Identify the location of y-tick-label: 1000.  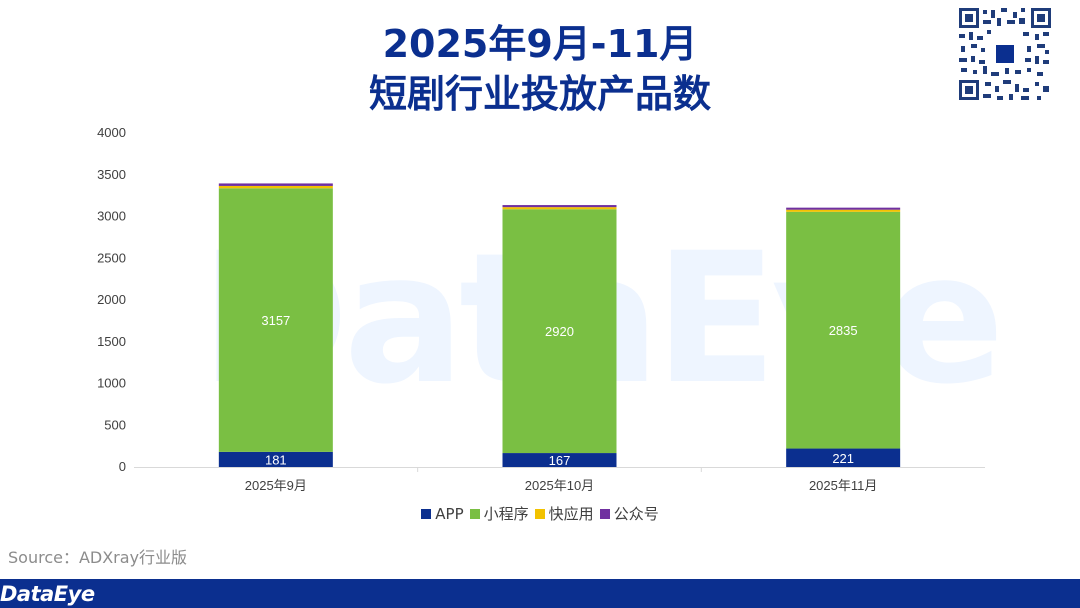
(111, 383).